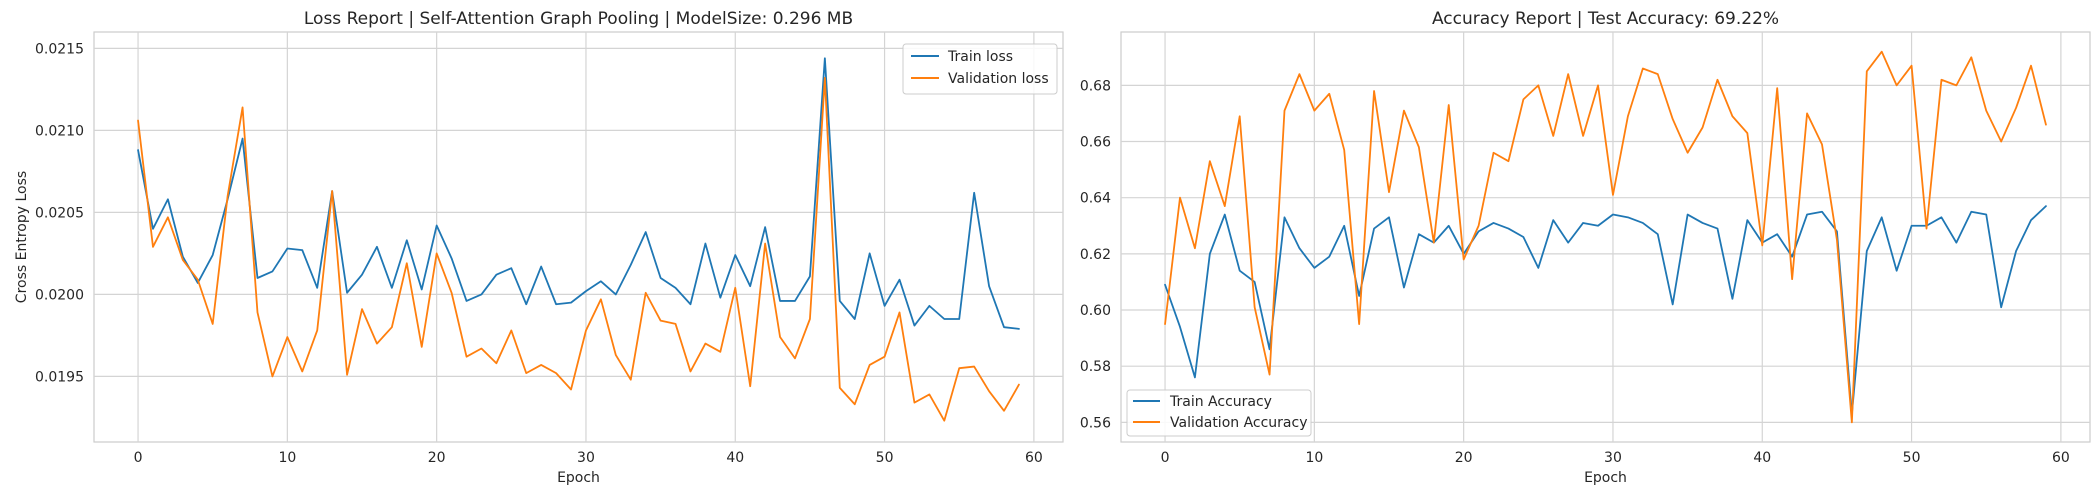 The width and height of the screenshot is (2100, 500). What do you see at coordinates (22, 237) in the screenshot?
I see `loss-y-axis-label: Cross Entropy Loss` at bounding box center [22, 237].